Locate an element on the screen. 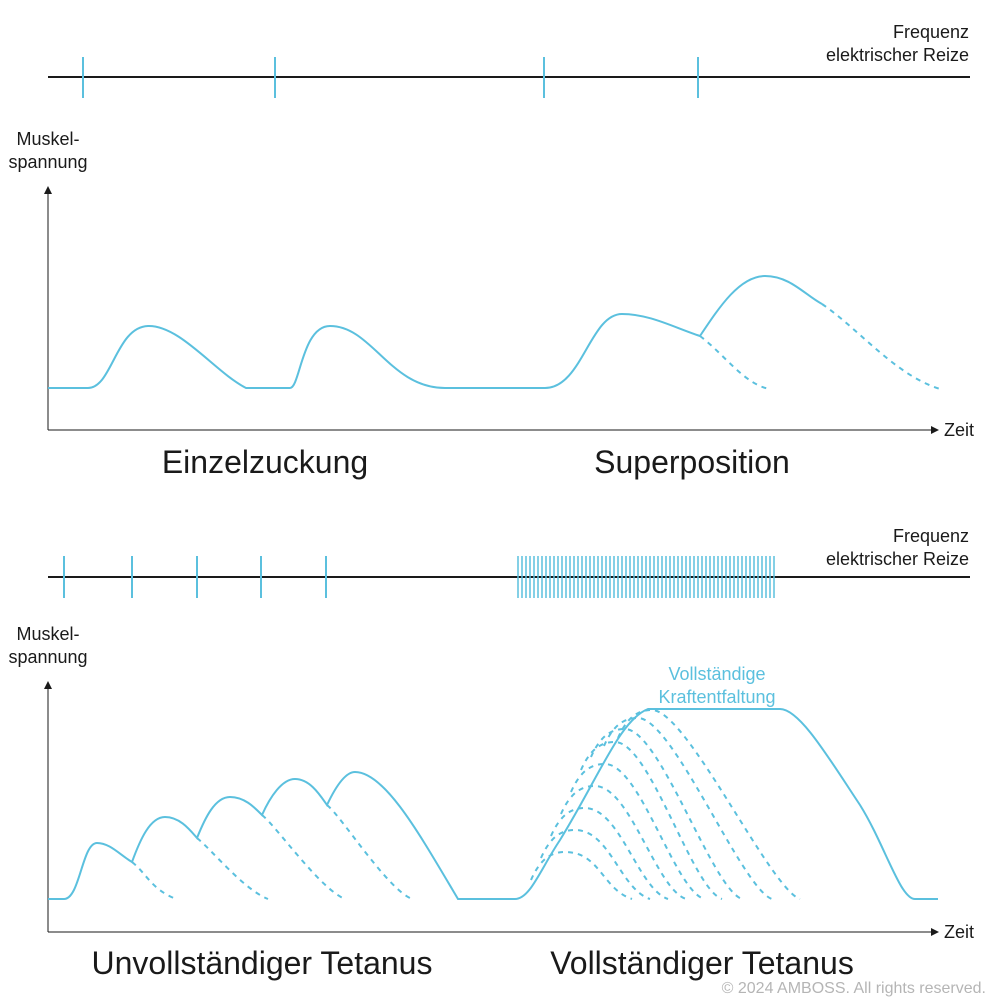 This screenshot has height=999, width=992. bottom-y-axis-label-line1: Muskel- is located at coordinates (47, 634).